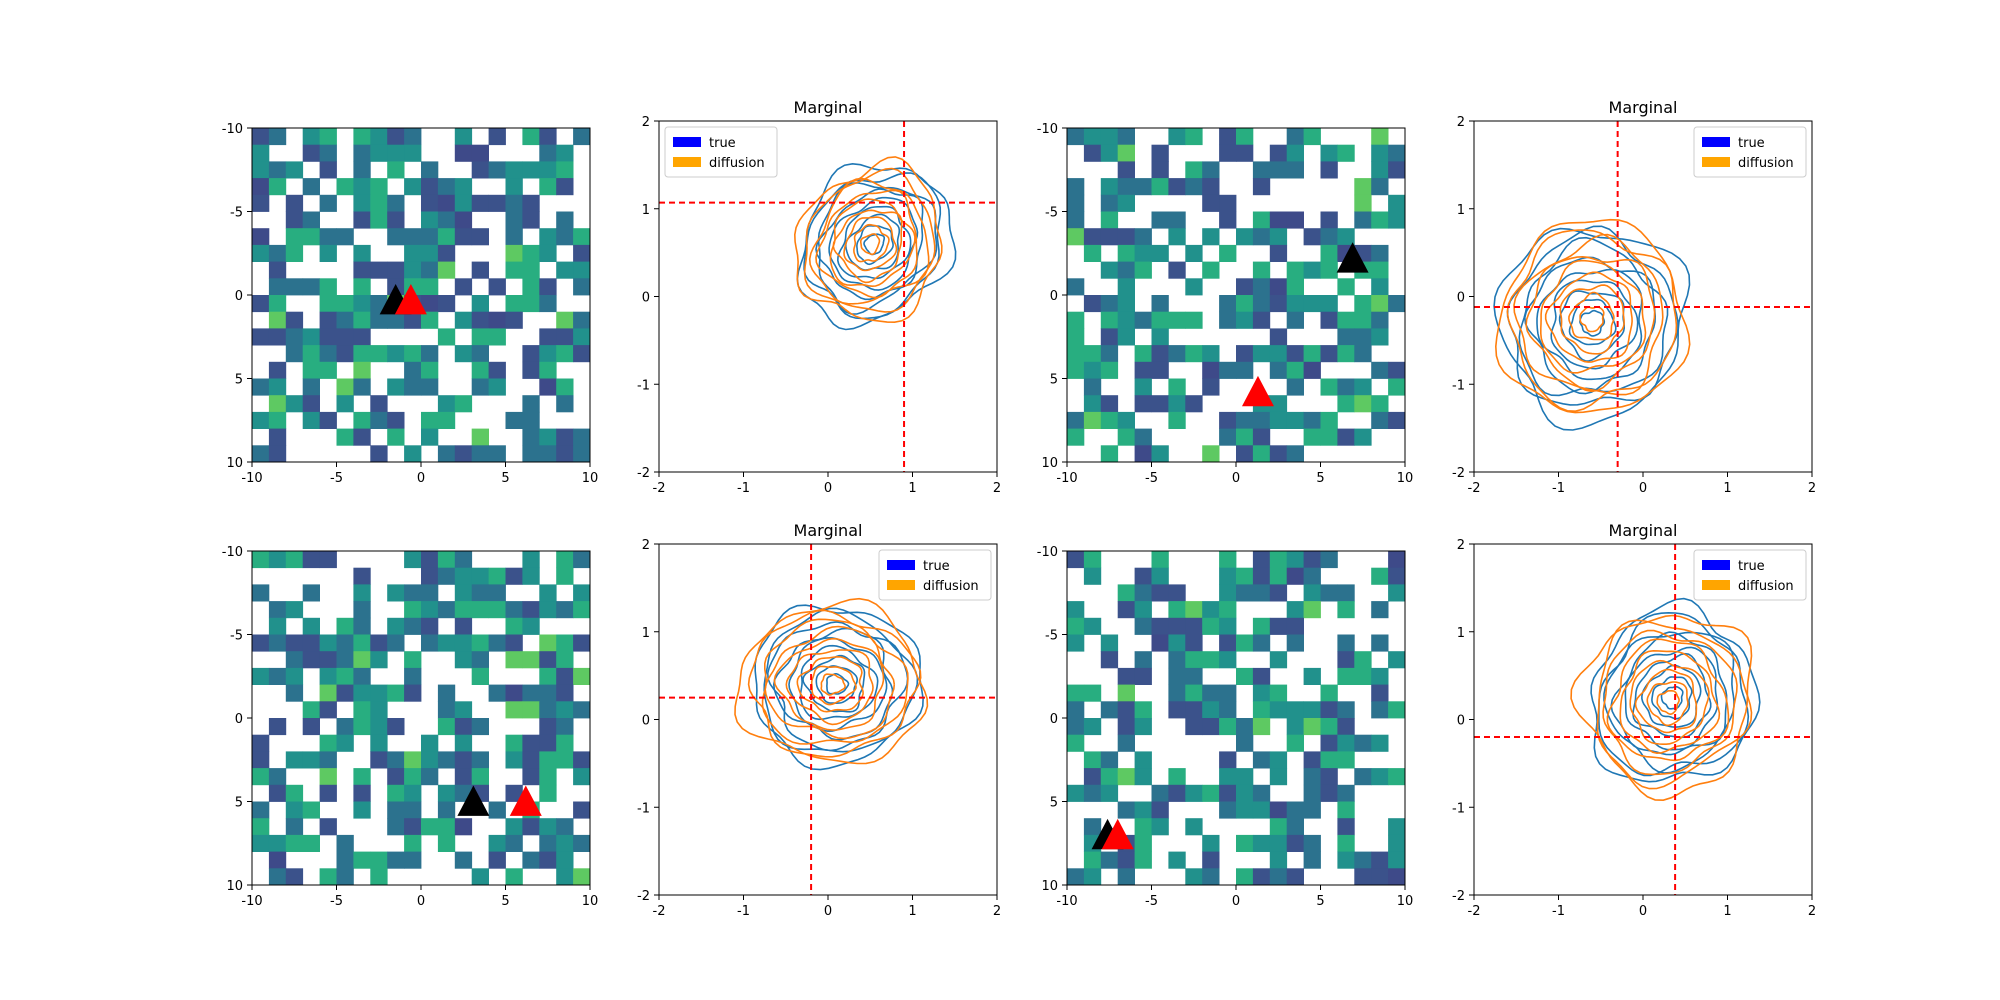 The height and width of the screenshot is (1000, 2000). Describe the element at coordinates (1643, 911) in the screenshot. I see `x-tick-label: 0` at that location.